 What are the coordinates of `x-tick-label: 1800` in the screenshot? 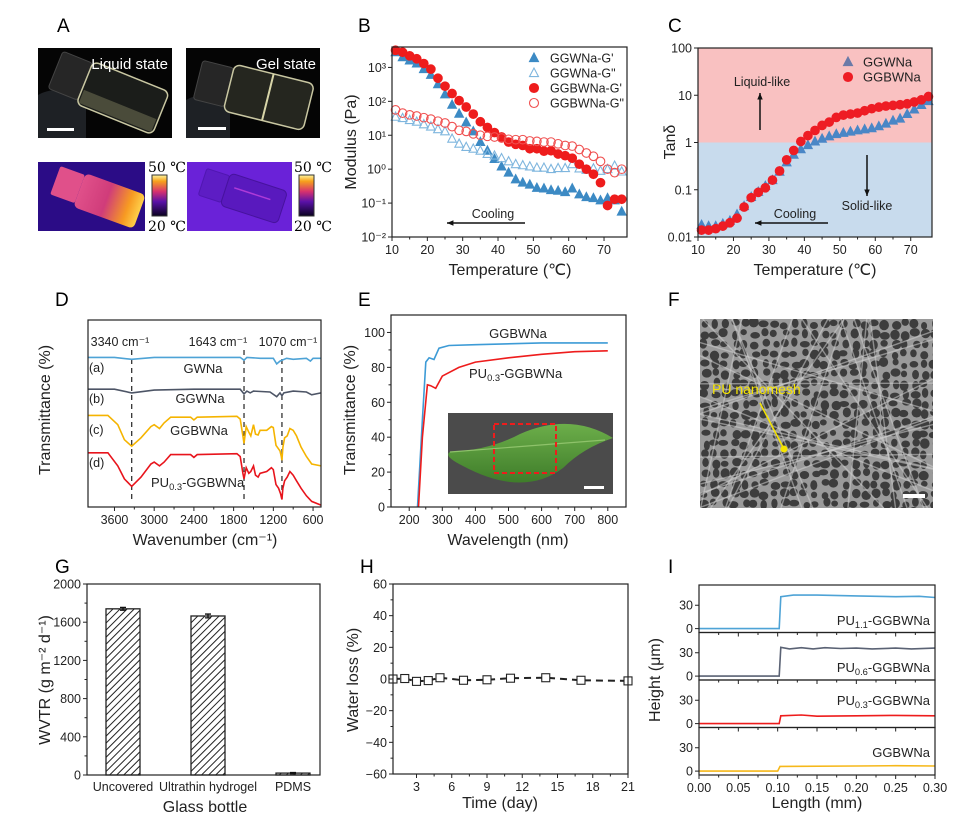 It's located at (234, 520).